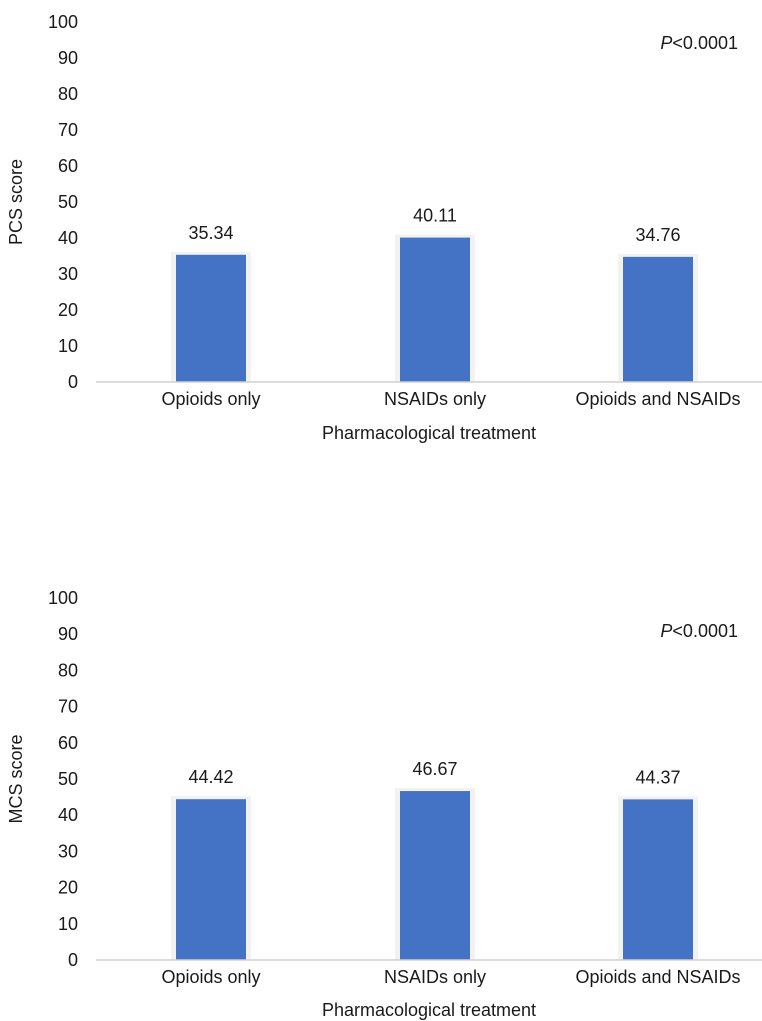 The width and height of the screenshot is (762, 1021). What do you see at coordinates (16, 202) in the screenshot?
I see `y-axis-title: PCS score` at bounding box center [16, 202].